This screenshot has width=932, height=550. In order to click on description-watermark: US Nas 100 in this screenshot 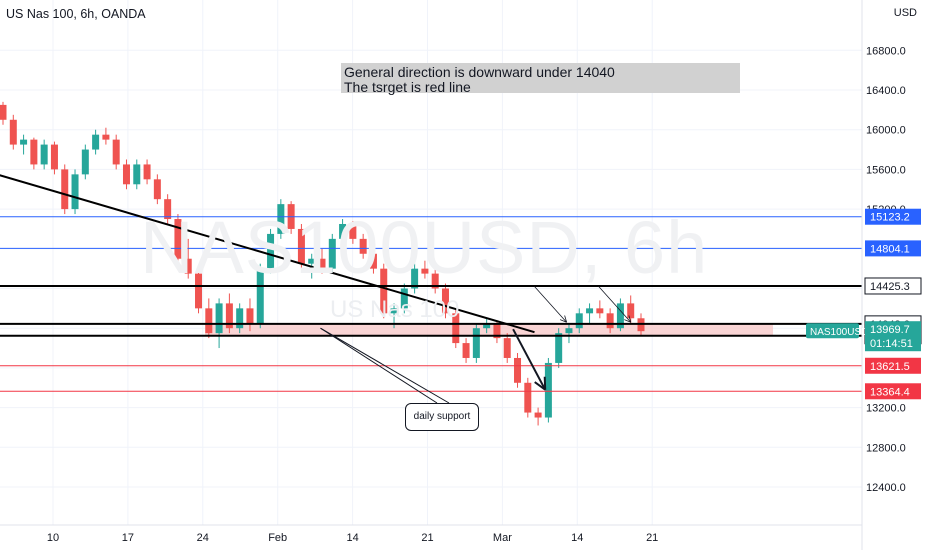, I will do `click(395, 309)`.